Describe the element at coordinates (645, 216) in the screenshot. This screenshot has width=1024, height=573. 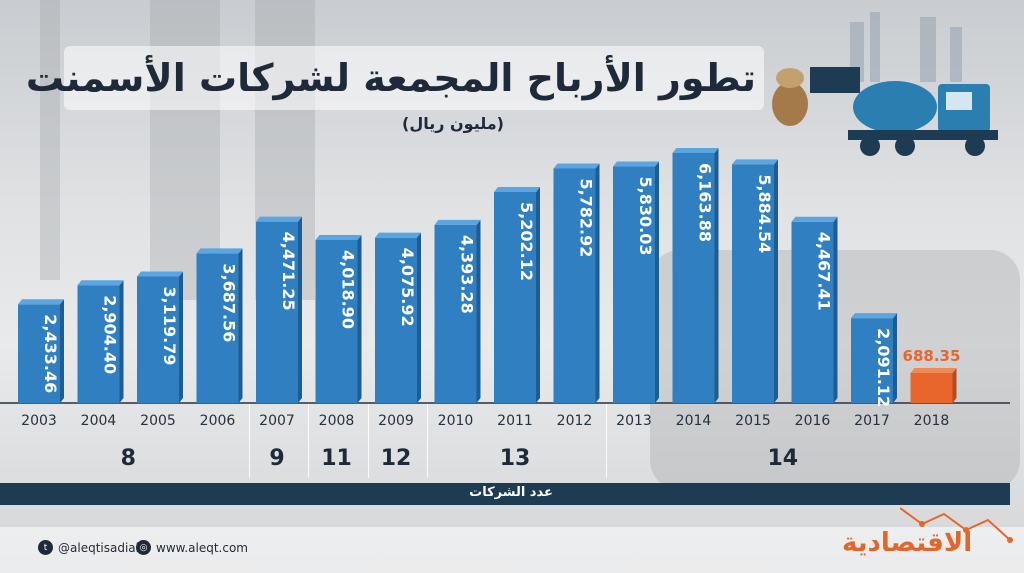
I see `bar-value-label: 5,830.03` at that location.